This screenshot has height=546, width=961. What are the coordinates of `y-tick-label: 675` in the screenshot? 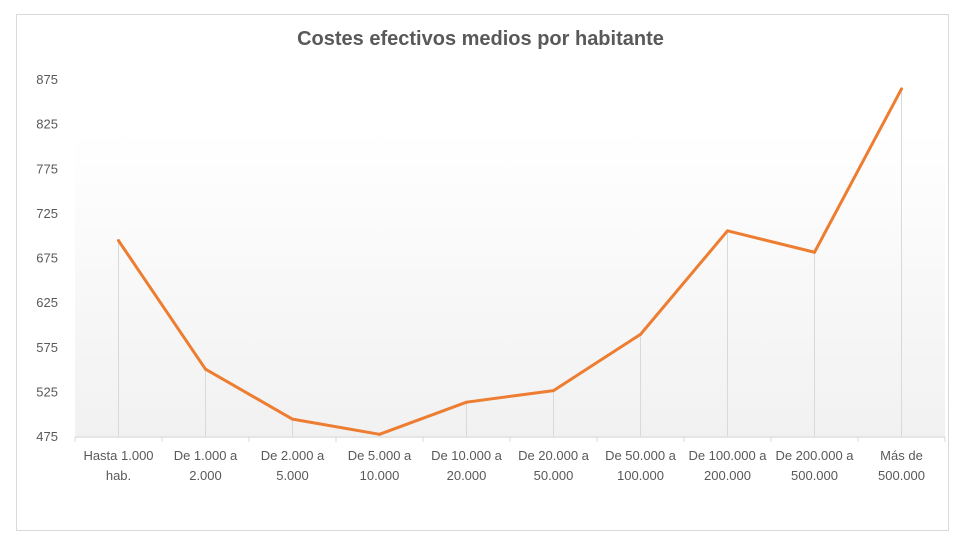 It's located at (47, 258).